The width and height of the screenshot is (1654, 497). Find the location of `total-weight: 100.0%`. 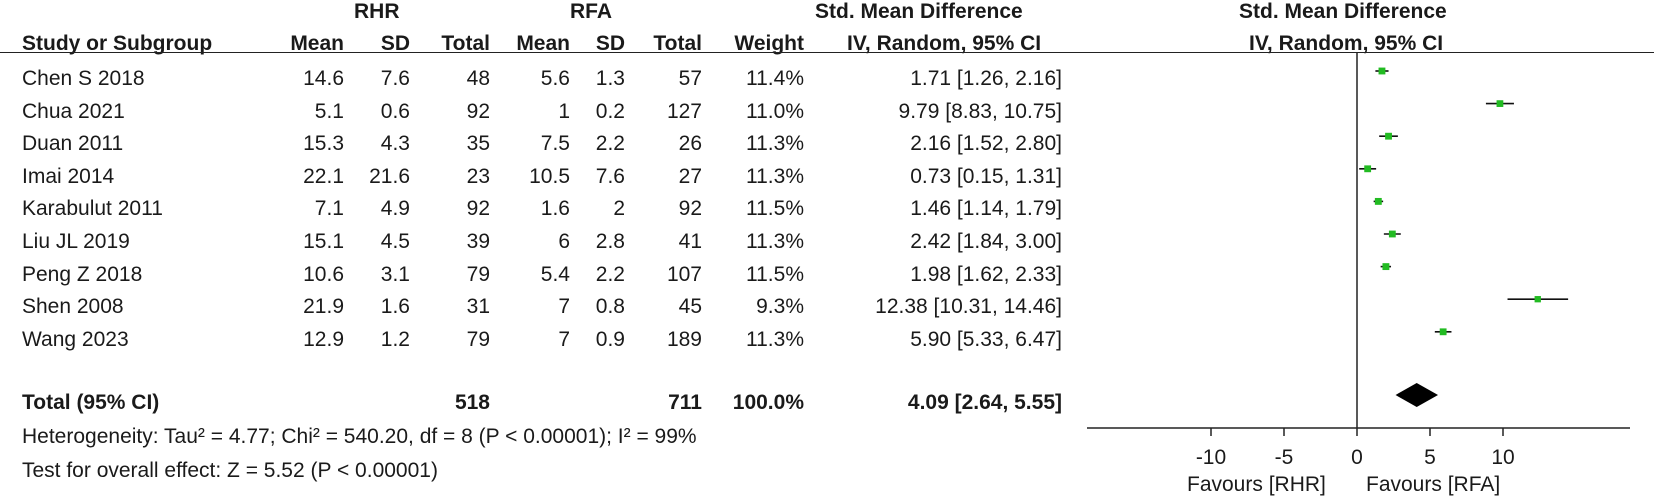

total-weight: 100.0% is located at coordinates (768, 402).